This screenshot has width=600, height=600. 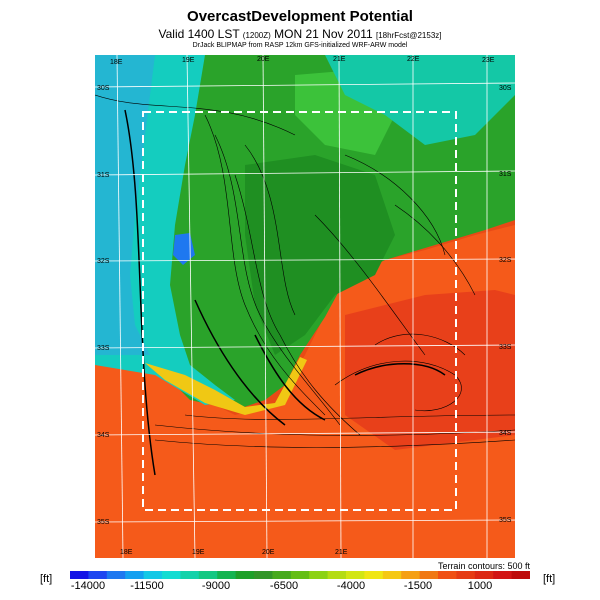 What do you see at coordinates (88, 586) in the screenshot?
I see `colorbar-tick-label: -14000` at bounding box center [88, 586].